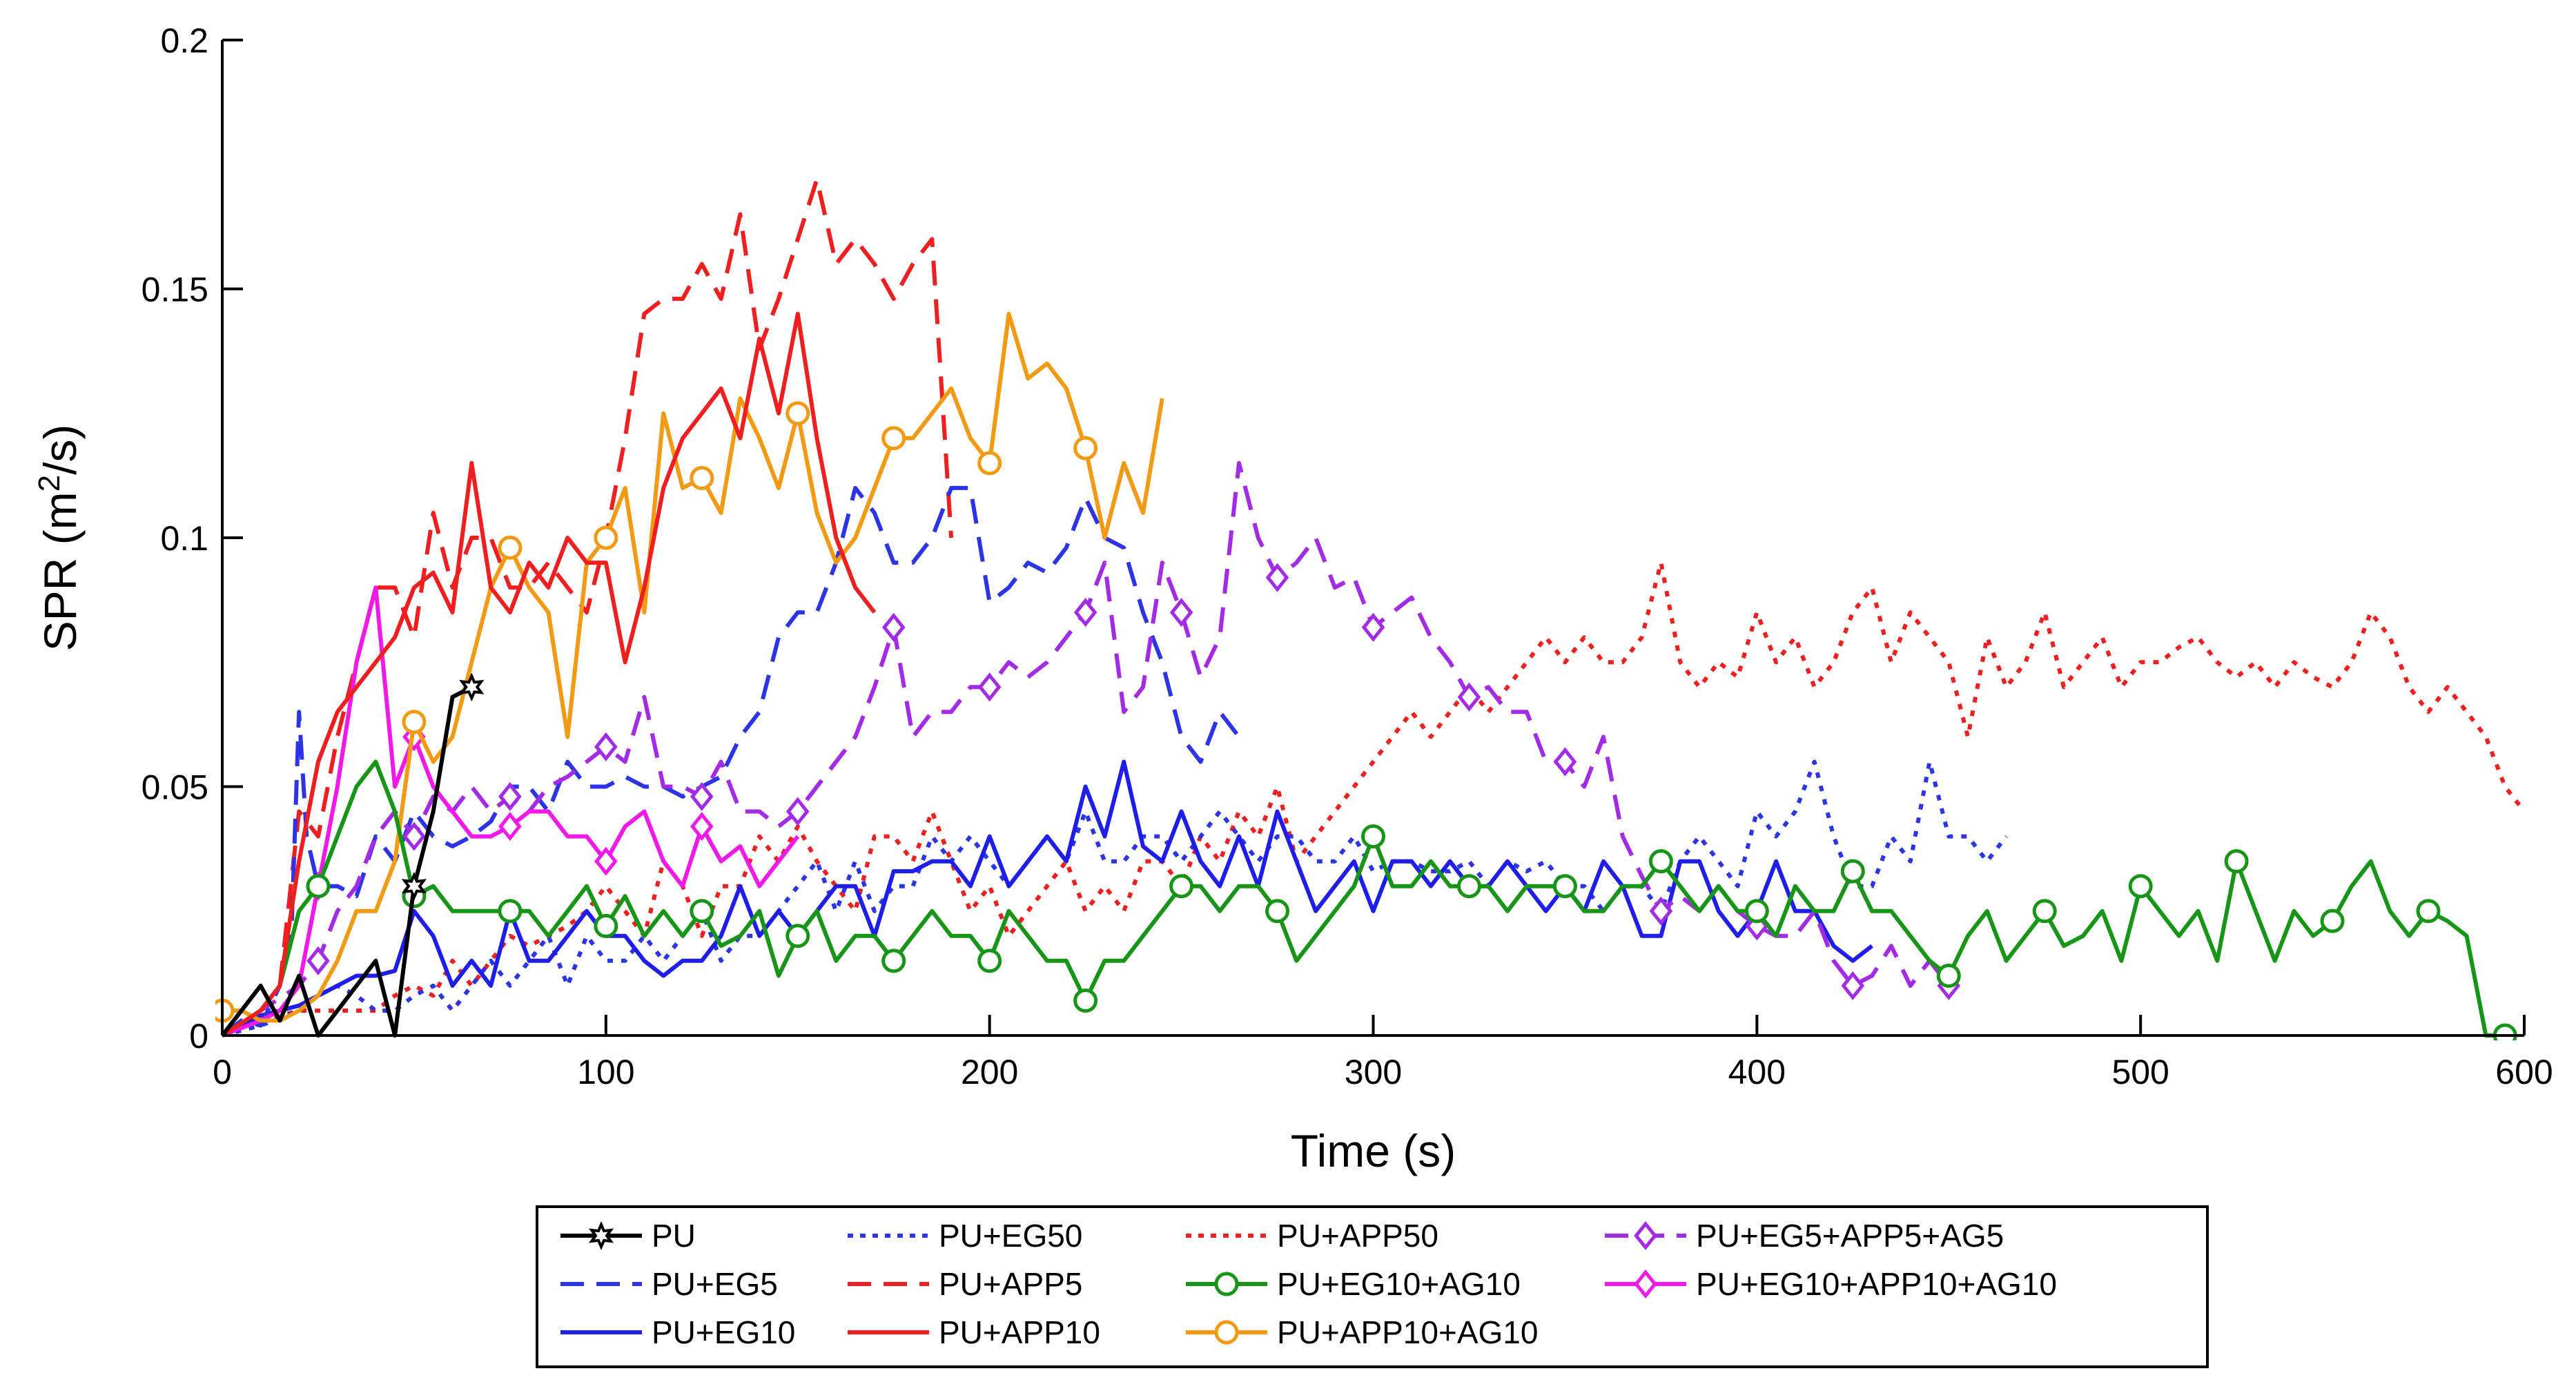 This screenshot has width=2576, height=1391. I want to click on y-tick-label: 0.15, so click(175, 290).